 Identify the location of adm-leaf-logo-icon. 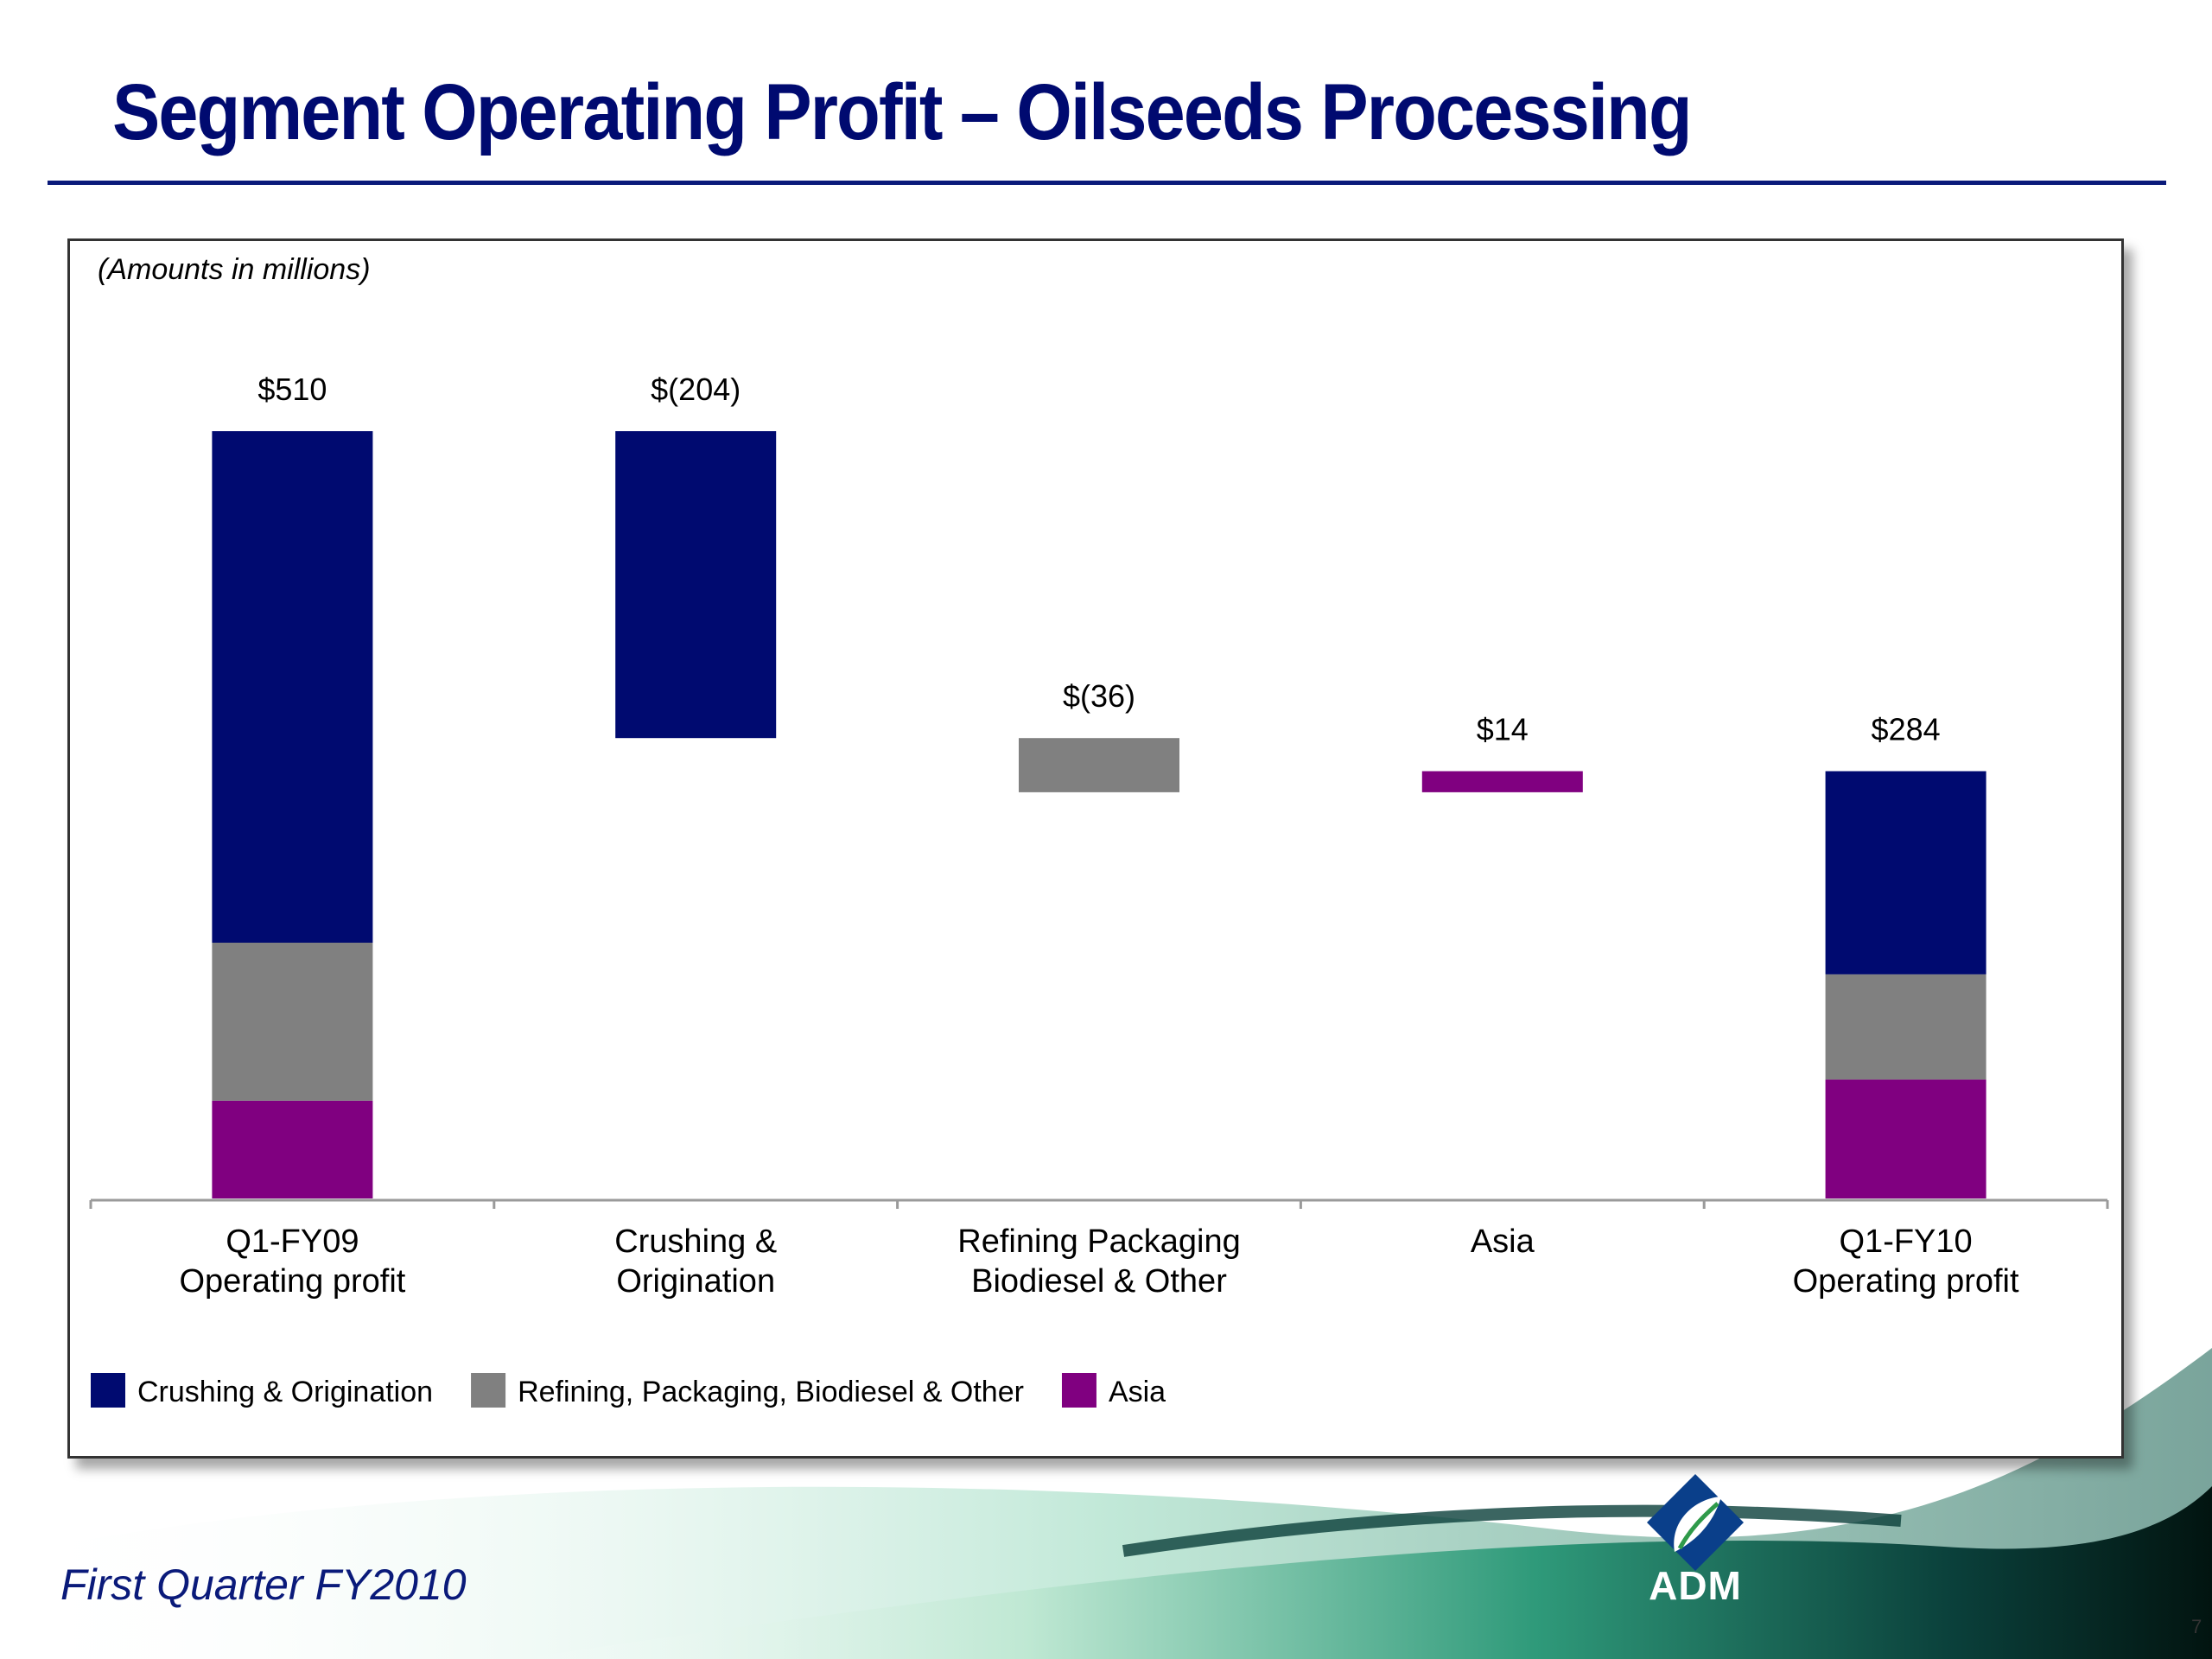
(1695, 1522).